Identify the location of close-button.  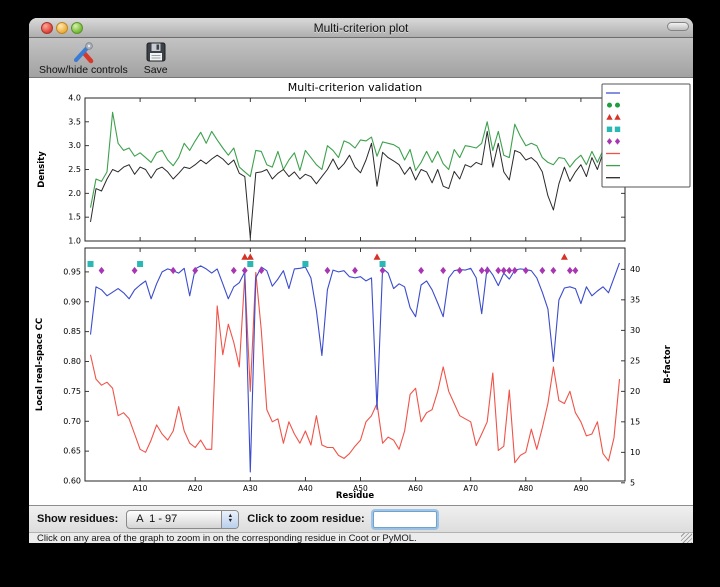
(47, 28).